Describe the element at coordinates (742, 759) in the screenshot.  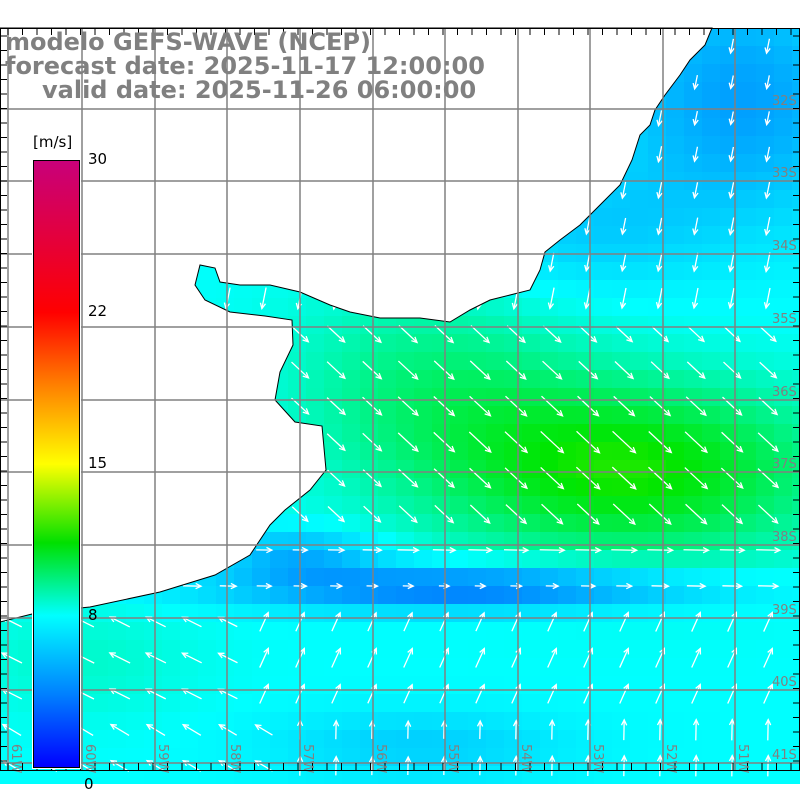
I see `longitude-label: 51W` at that location.